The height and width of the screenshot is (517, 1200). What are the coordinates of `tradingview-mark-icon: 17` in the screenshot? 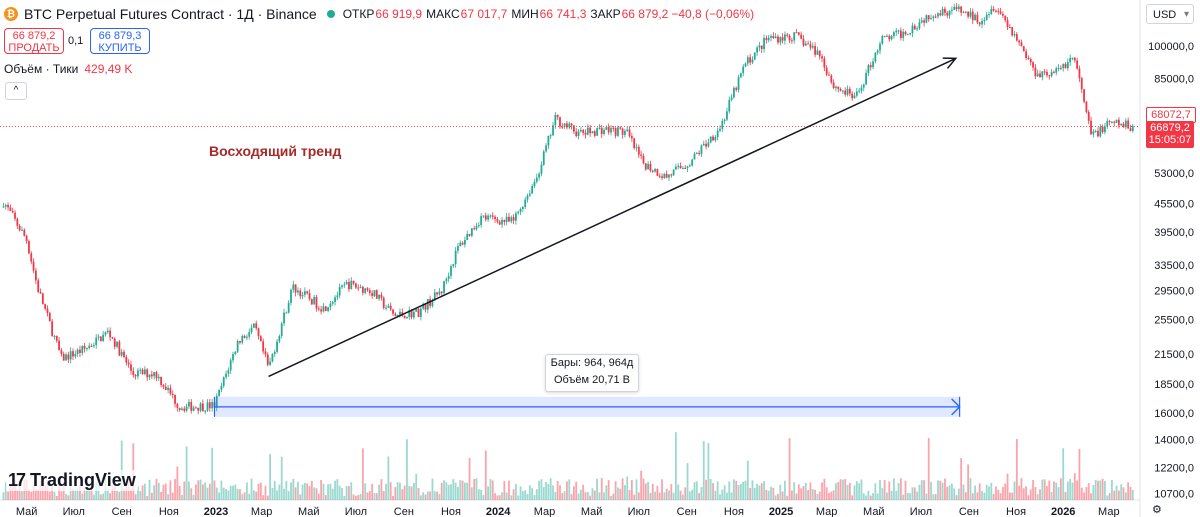 It's located at (17, 480).